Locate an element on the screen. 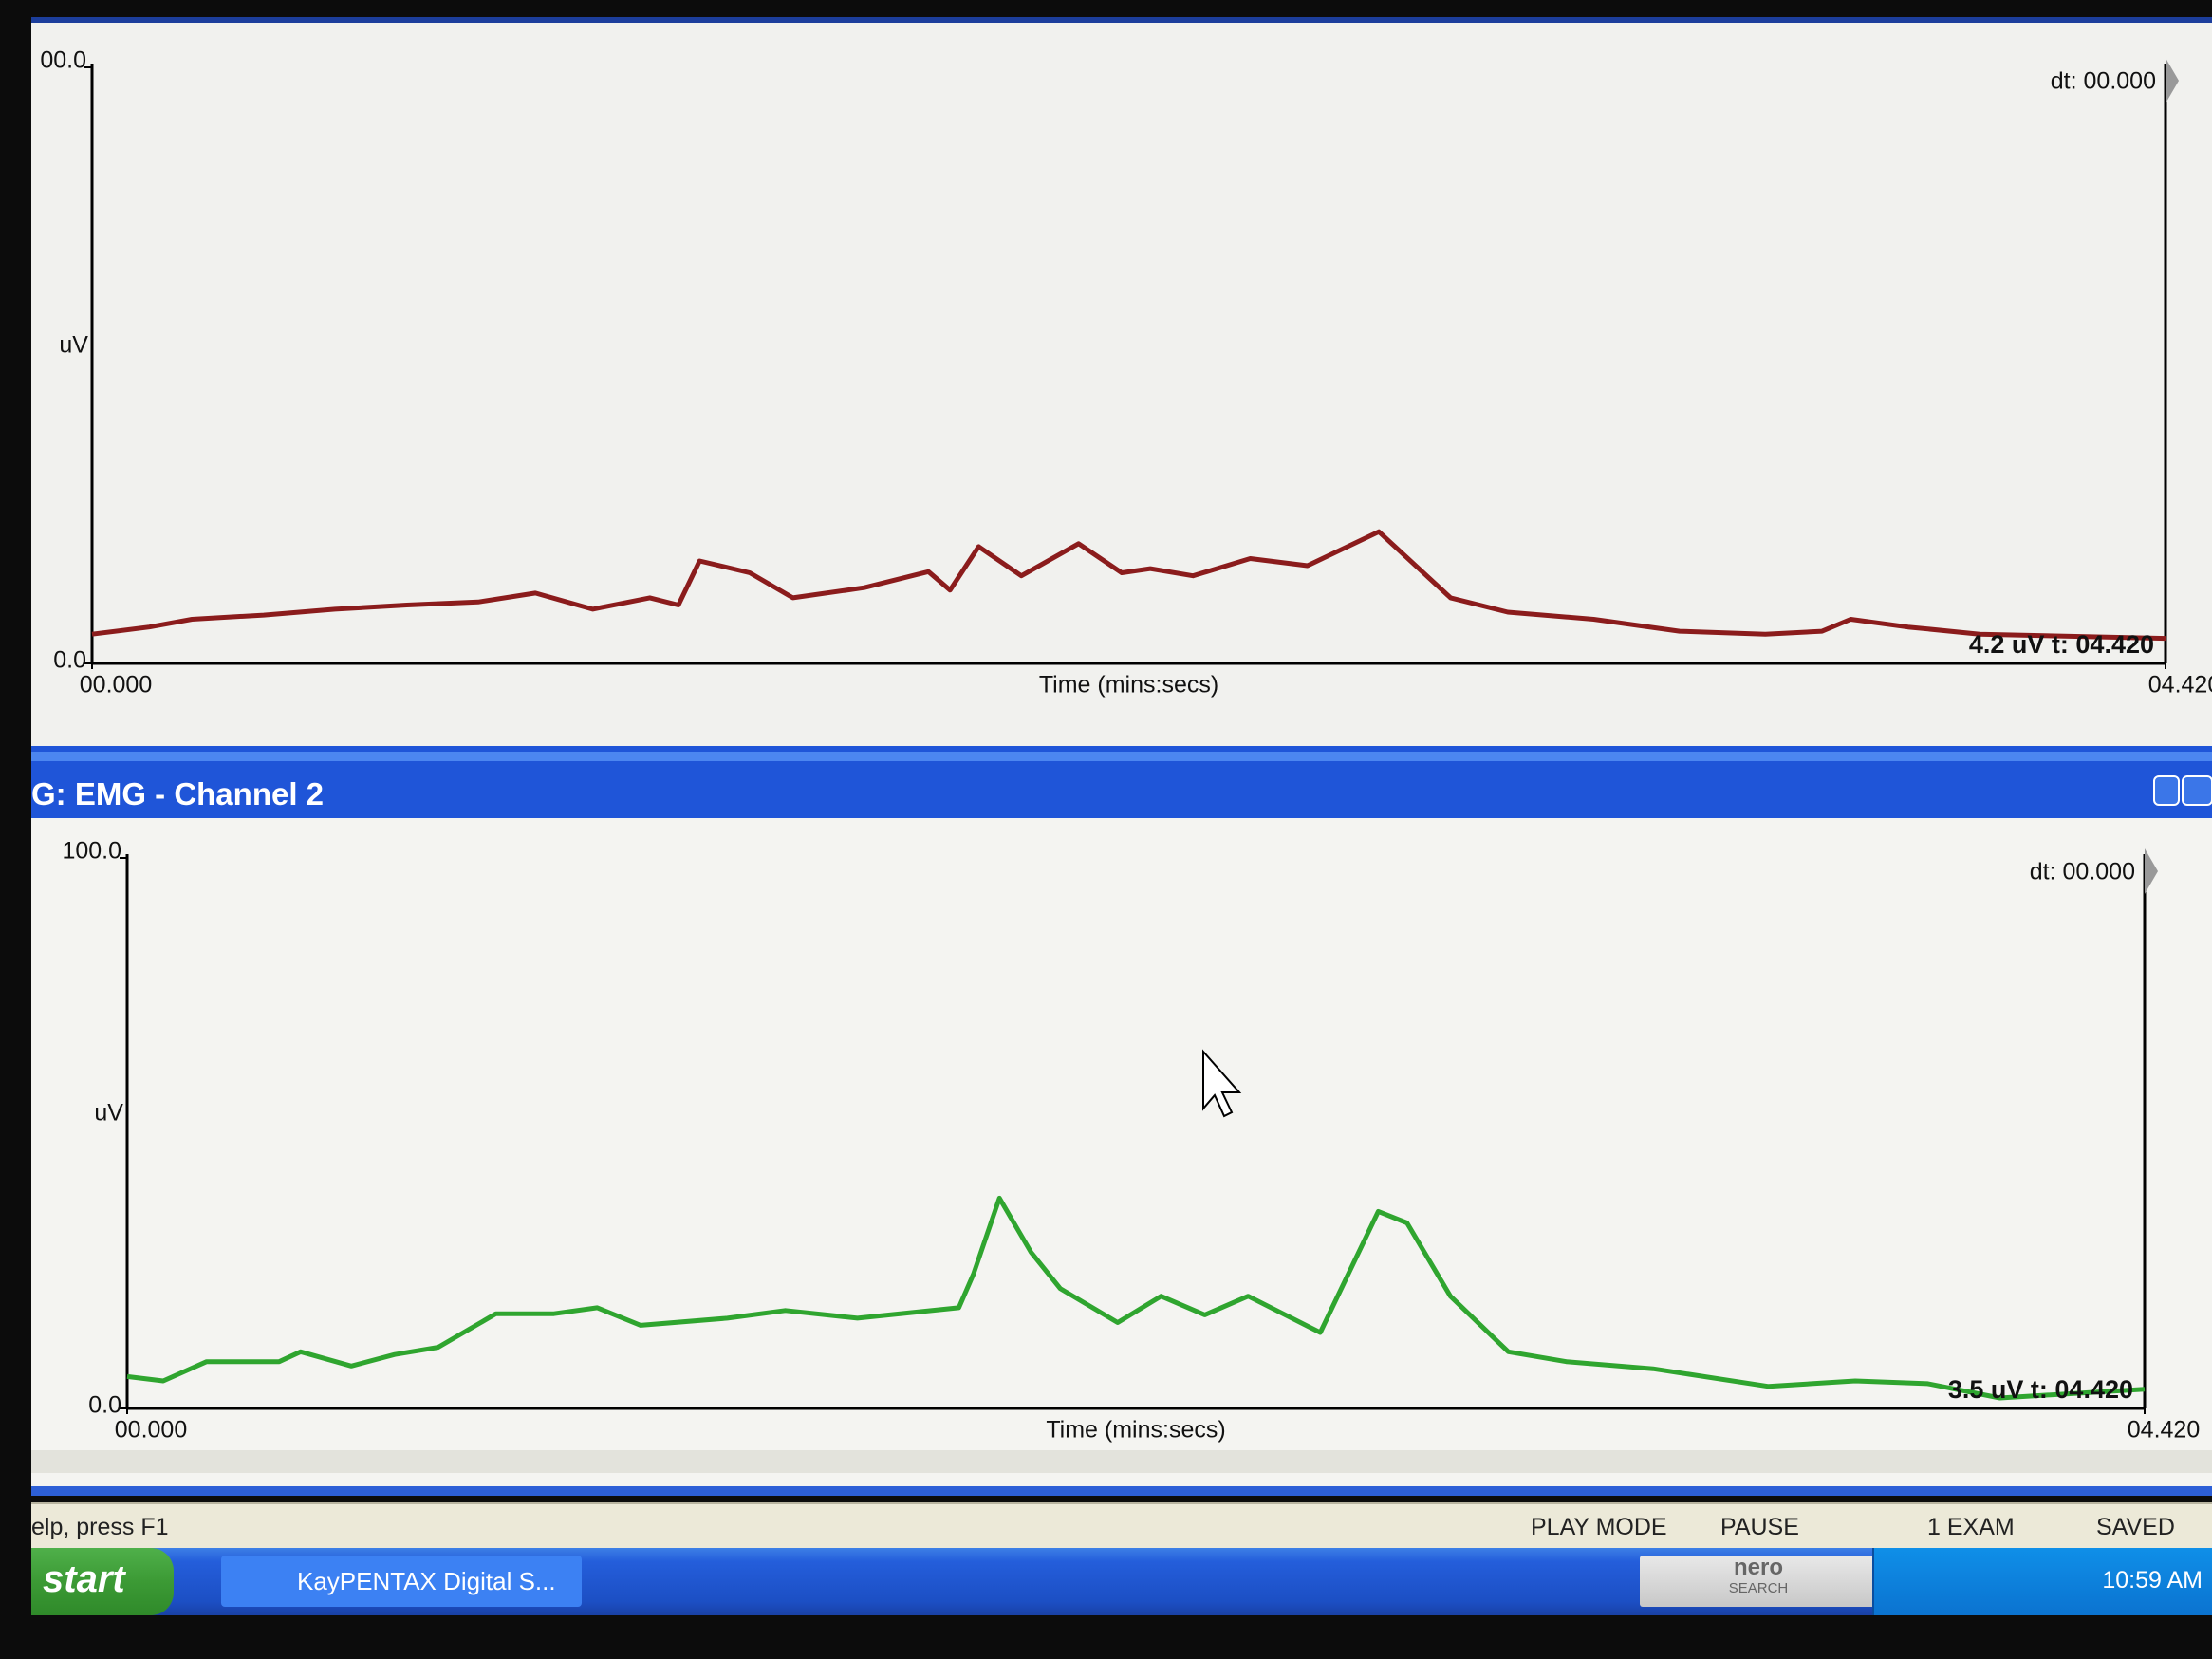  system-tray: 10:59 AM is located at coordinates (2042, 1582).